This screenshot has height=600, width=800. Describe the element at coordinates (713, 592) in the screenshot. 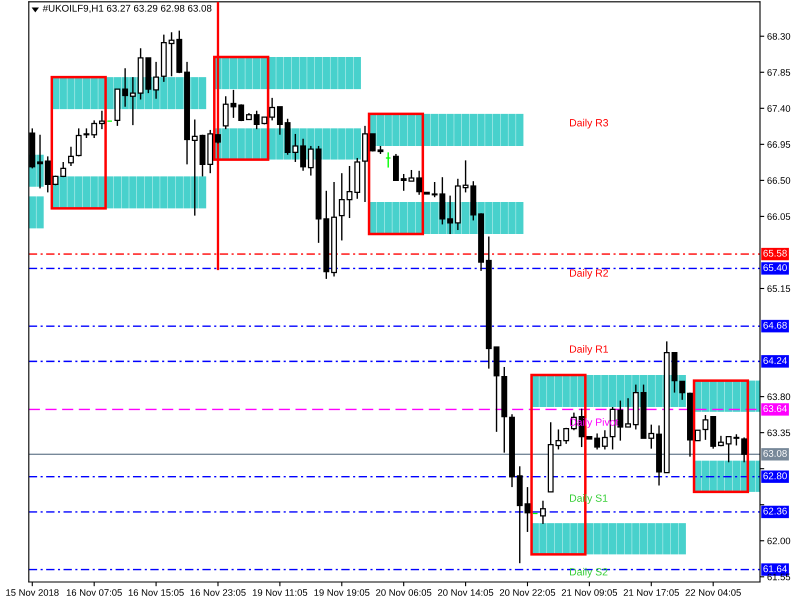

I see `x-tick-label: 22 Nov 04:05` at that location.